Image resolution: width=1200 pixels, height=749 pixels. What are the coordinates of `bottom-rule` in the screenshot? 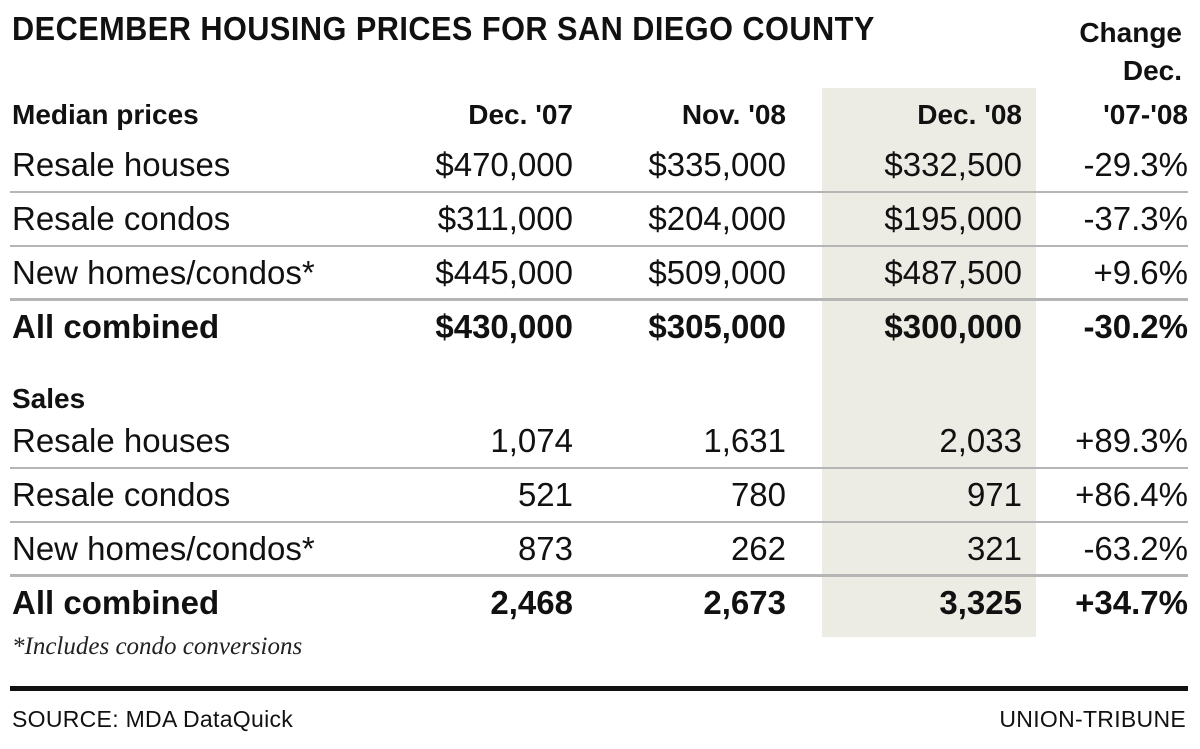 It's located at (599, 688).